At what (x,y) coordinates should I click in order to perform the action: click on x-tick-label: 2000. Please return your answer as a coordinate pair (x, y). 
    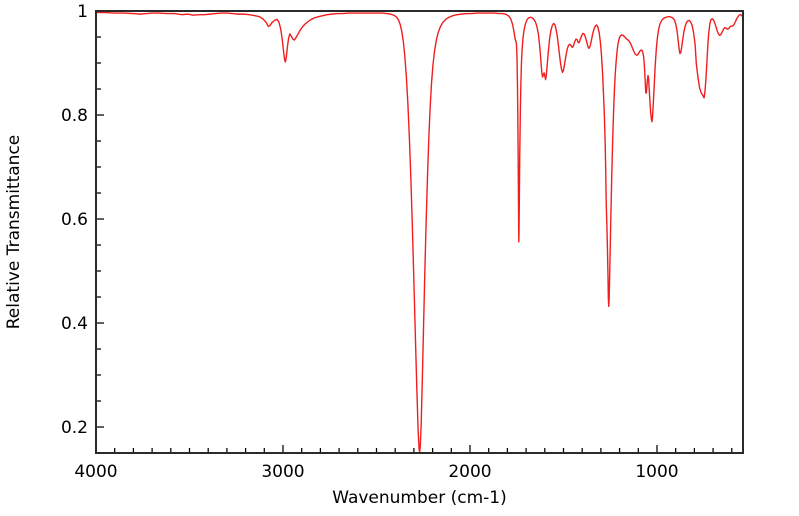
    Looking at the image, I should click on (469, 472).